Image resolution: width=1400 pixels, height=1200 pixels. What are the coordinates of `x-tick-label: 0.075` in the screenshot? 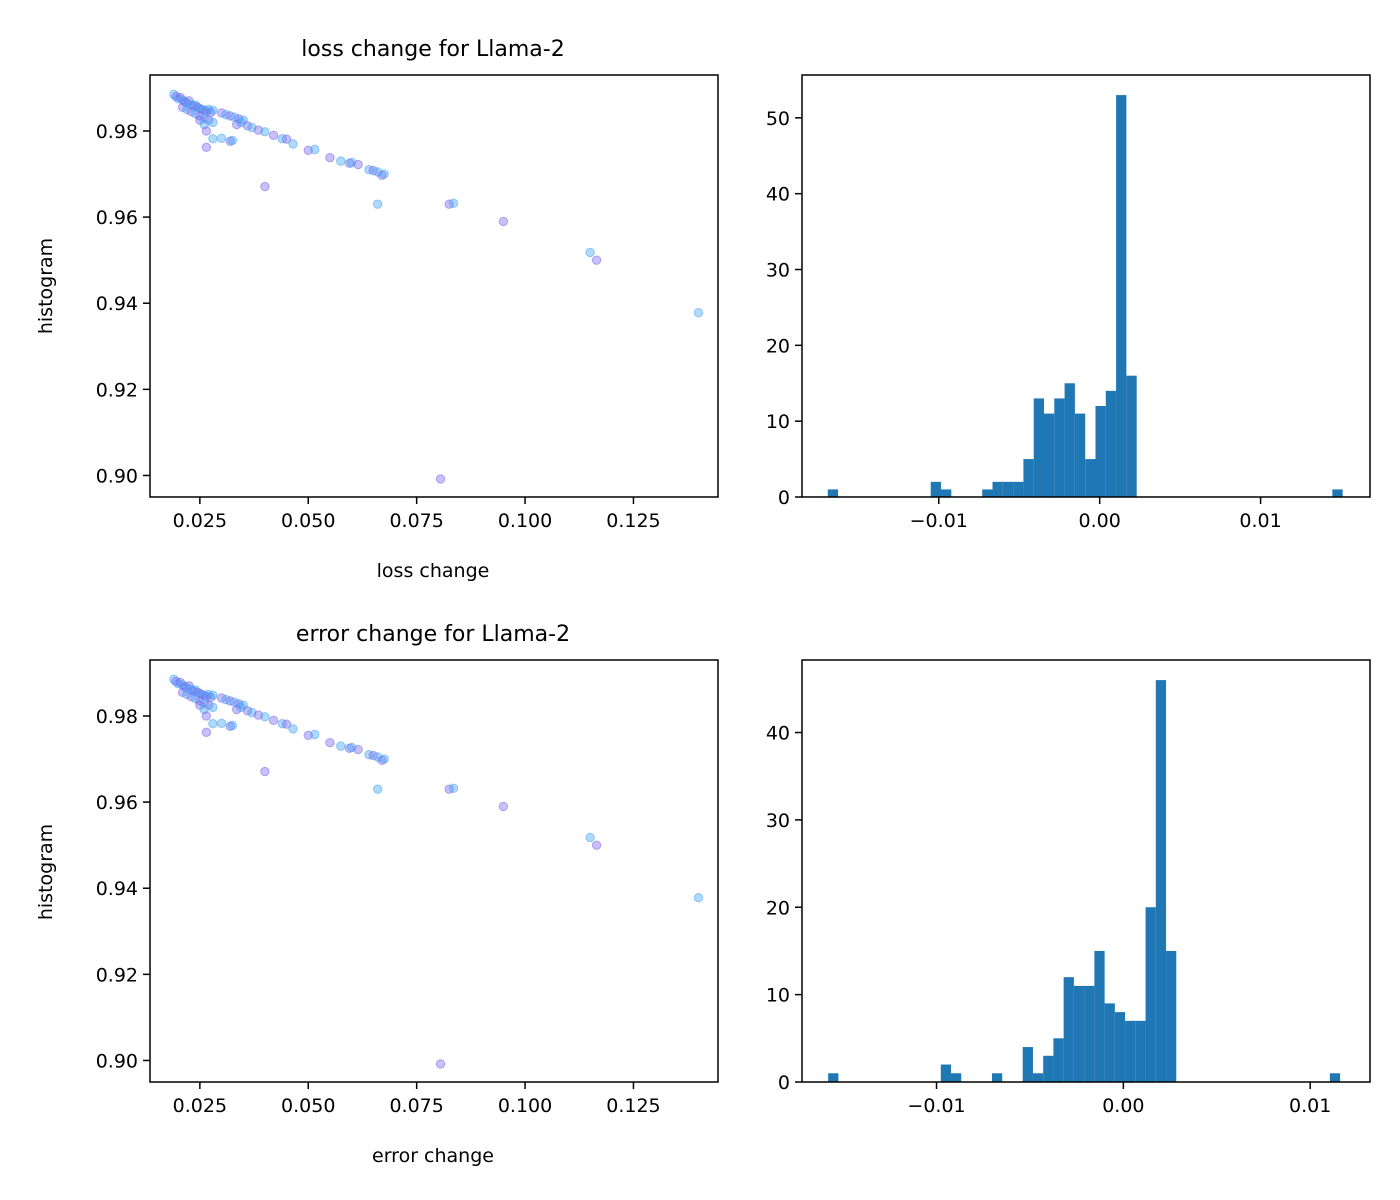 It's located at (416, 1106).